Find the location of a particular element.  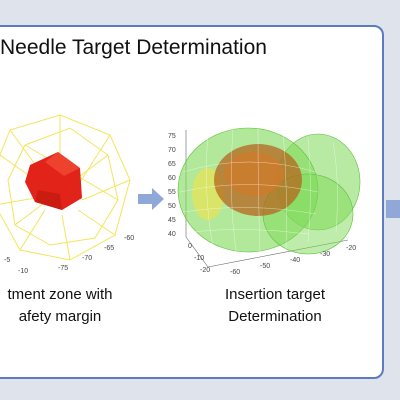

x-tick-label: -20 is located at coordinates (205, 270).